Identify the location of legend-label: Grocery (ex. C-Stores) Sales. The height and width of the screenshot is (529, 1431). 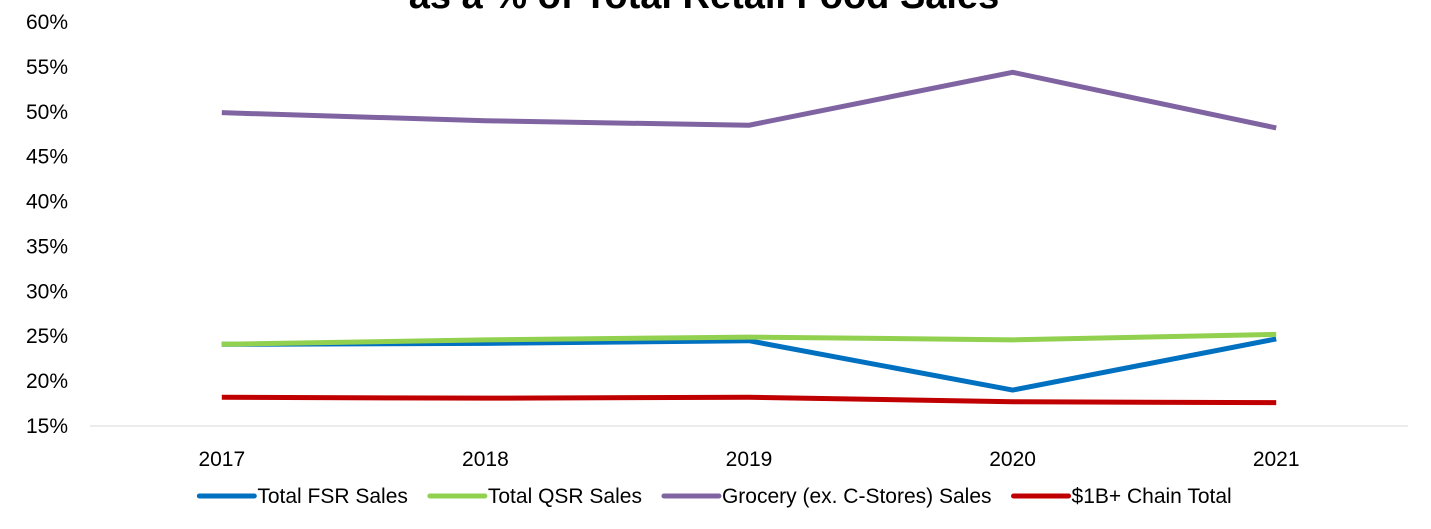
(857, 496).